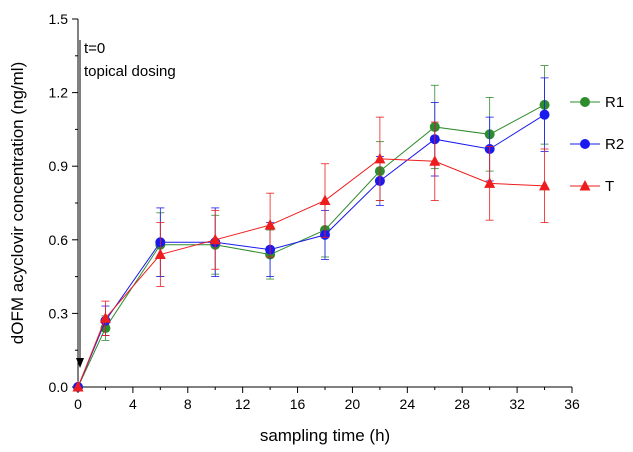 This screenshot has height=452, width=633. What do you see at coordinates (298, 404) in the screenshot?
I see `x-tick-label: 16` at bounding box center [298, 404].